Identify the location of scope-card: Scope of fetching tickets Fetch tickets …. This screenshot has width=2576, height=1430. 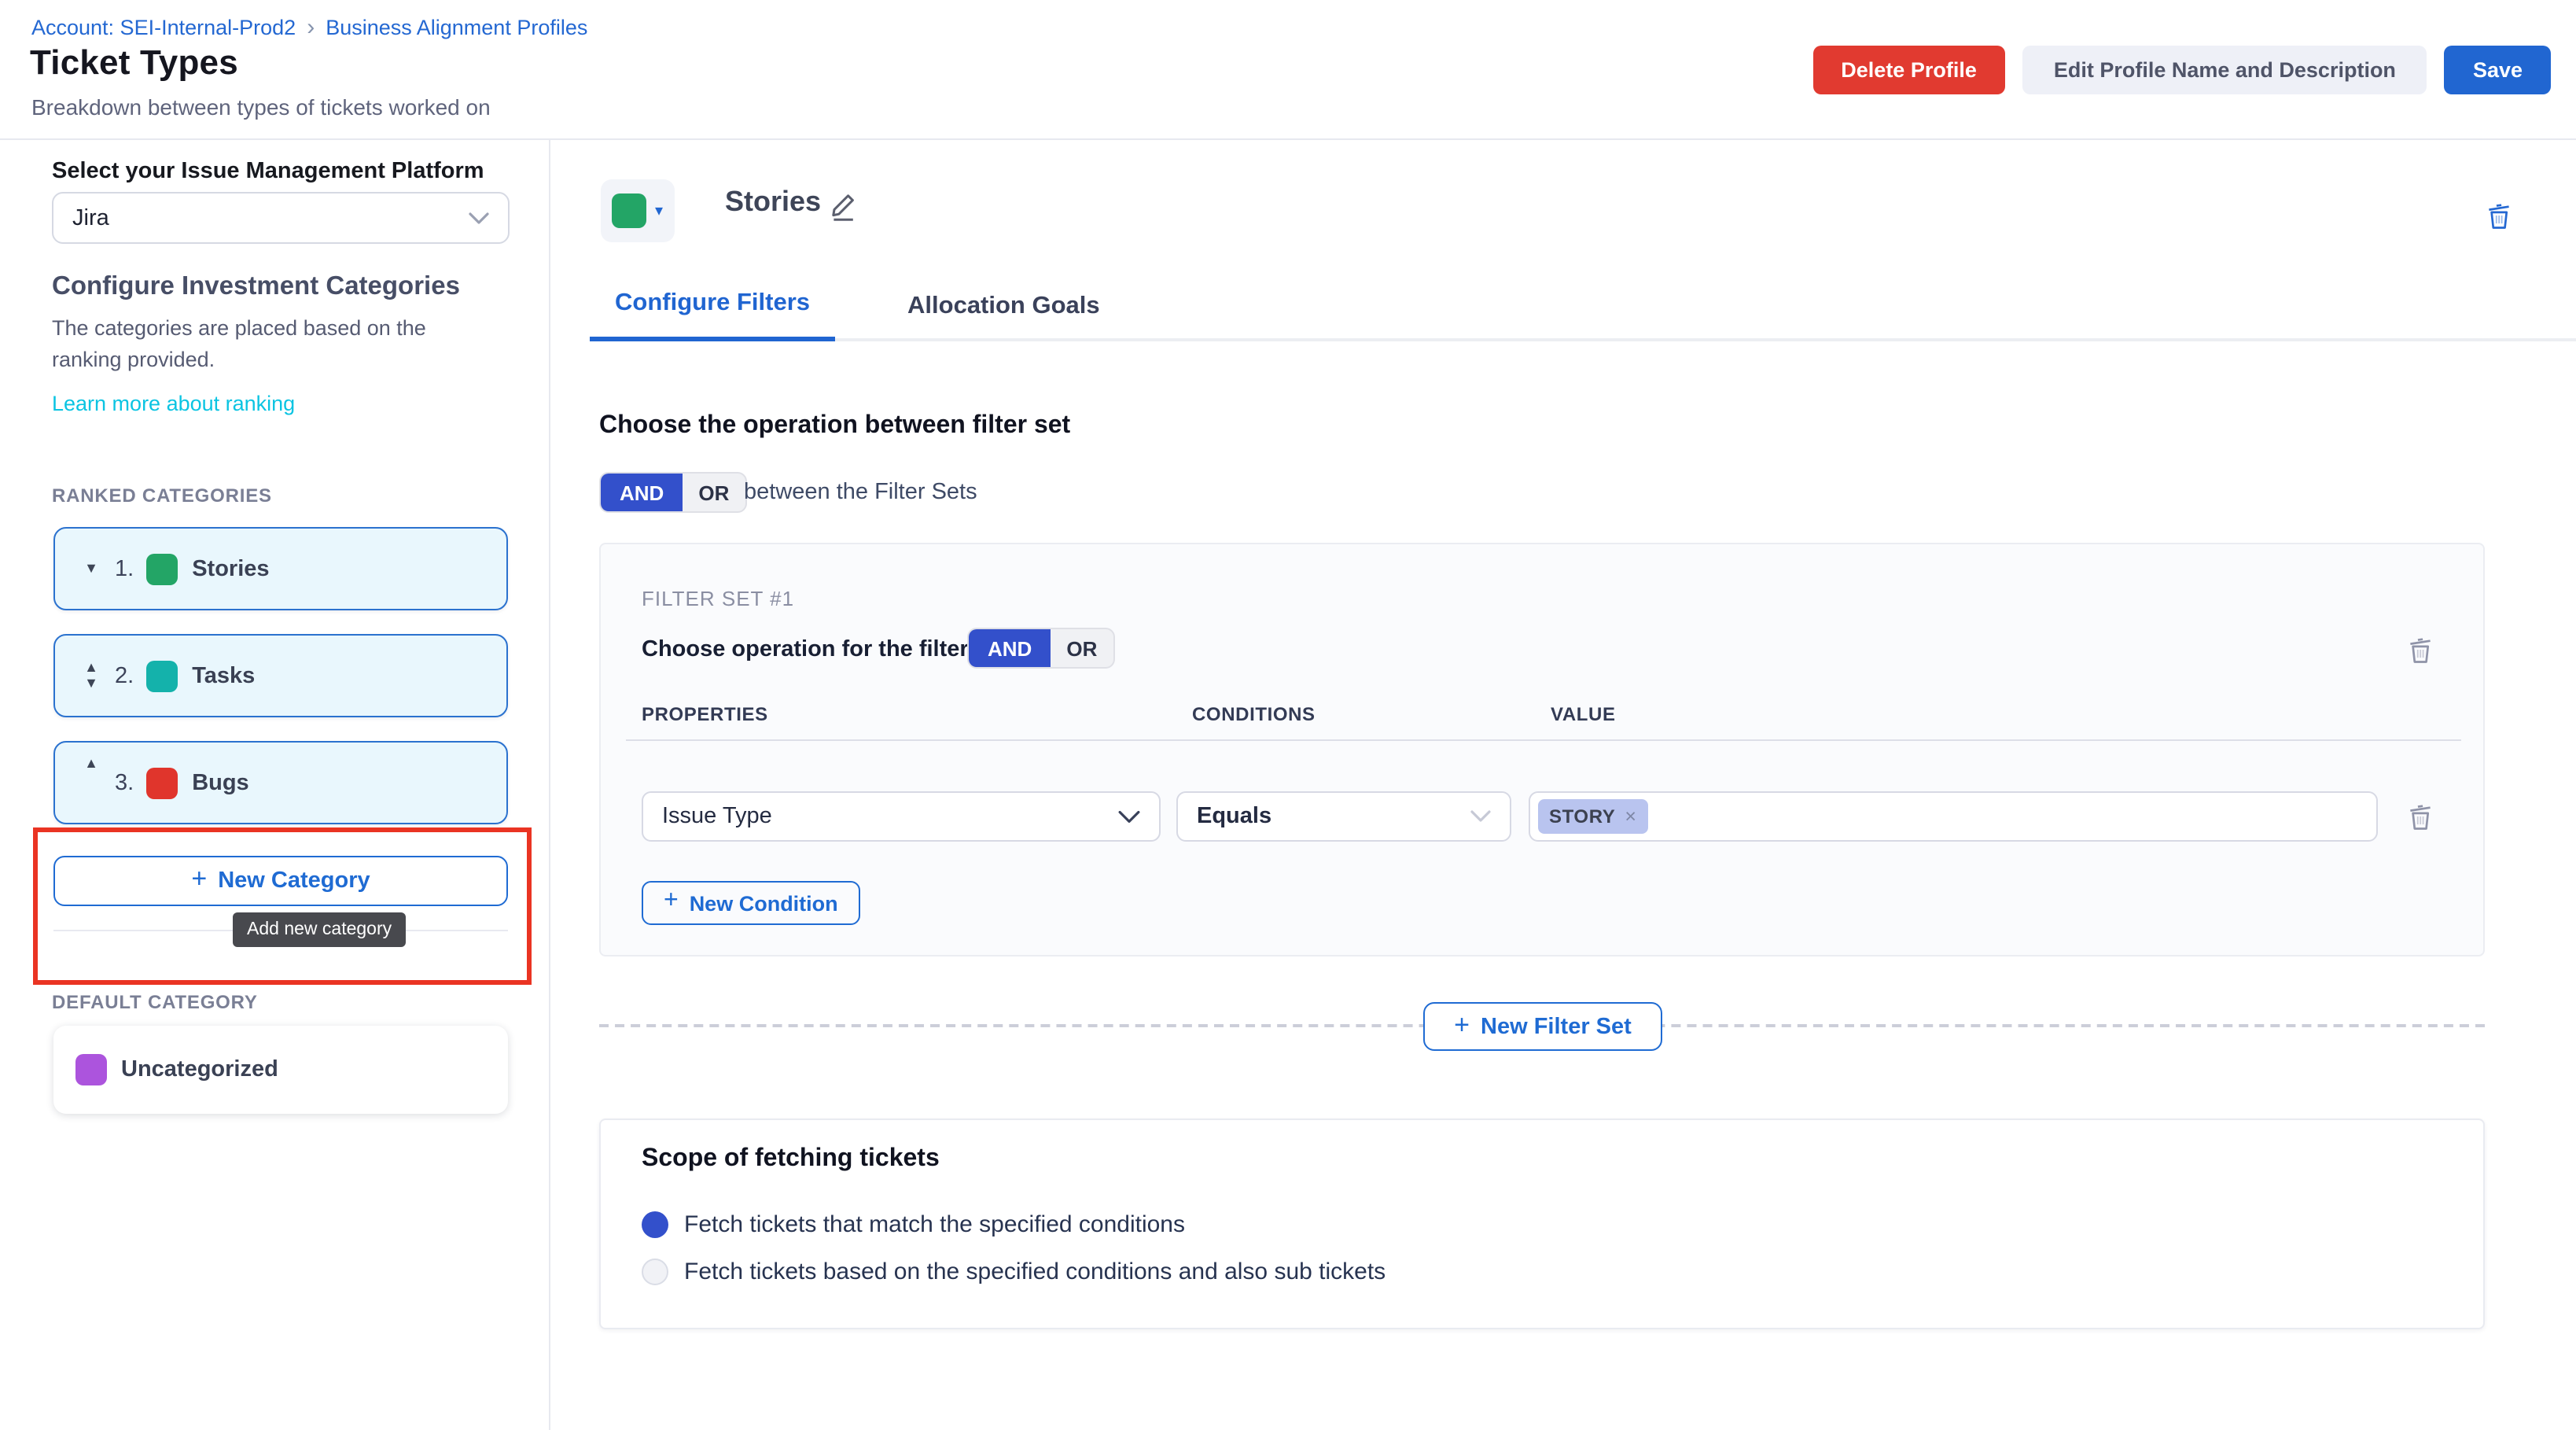
(1542, 1224).